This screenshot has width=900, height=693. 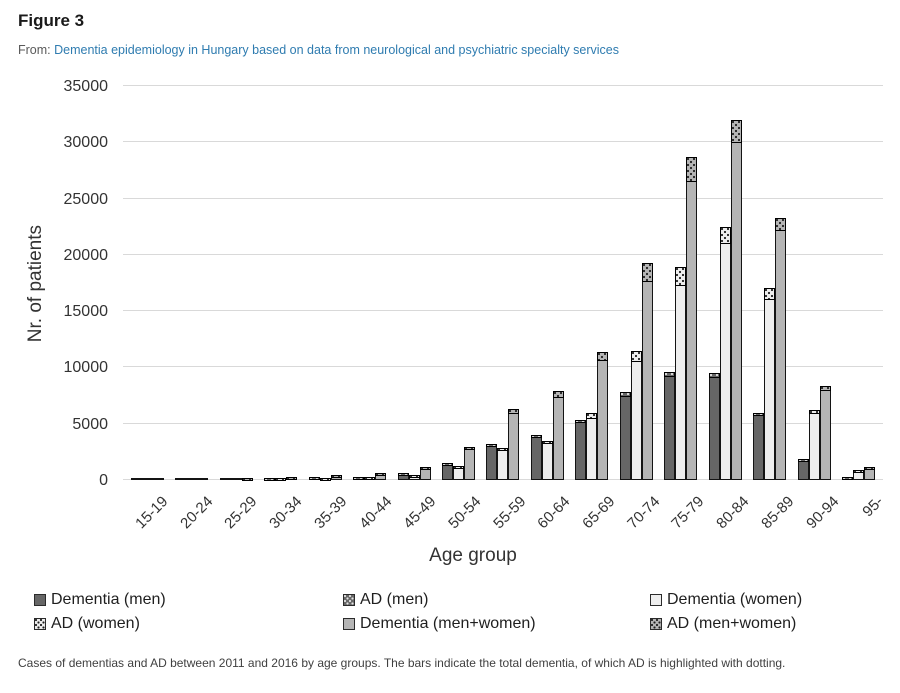 I want to click on figure-title: Figure 3, so click(x=51, y=20).